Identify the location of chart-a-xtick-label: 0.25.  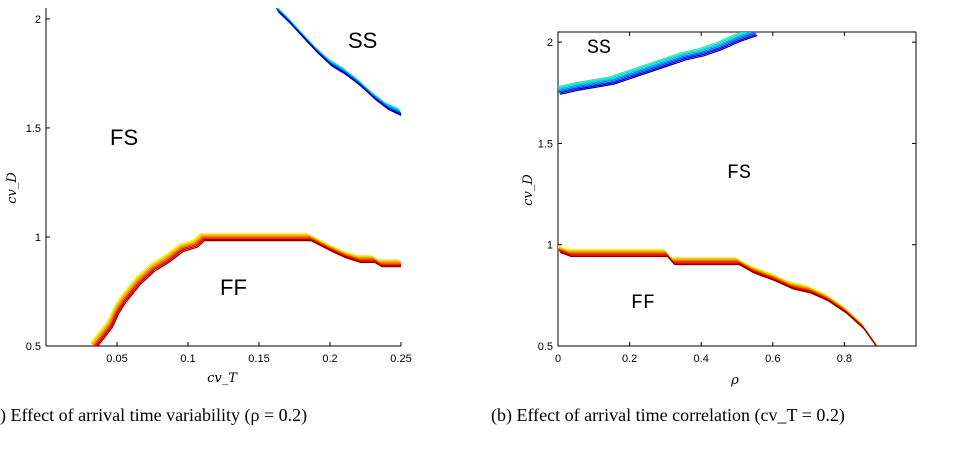
(400, 359).